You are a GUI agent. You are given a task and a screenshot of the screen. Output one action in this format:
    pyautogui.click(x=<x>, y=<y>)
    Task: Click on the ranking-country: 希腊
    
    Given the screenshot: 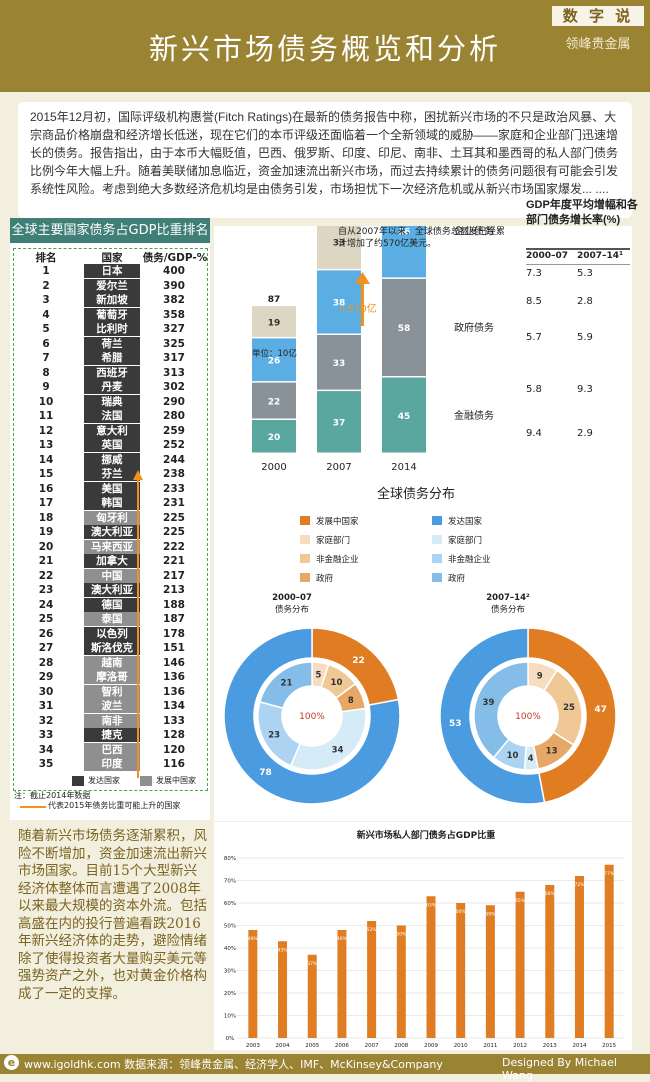 What is the action you would take?
    pyautogui.click(x=112, y=358)
    